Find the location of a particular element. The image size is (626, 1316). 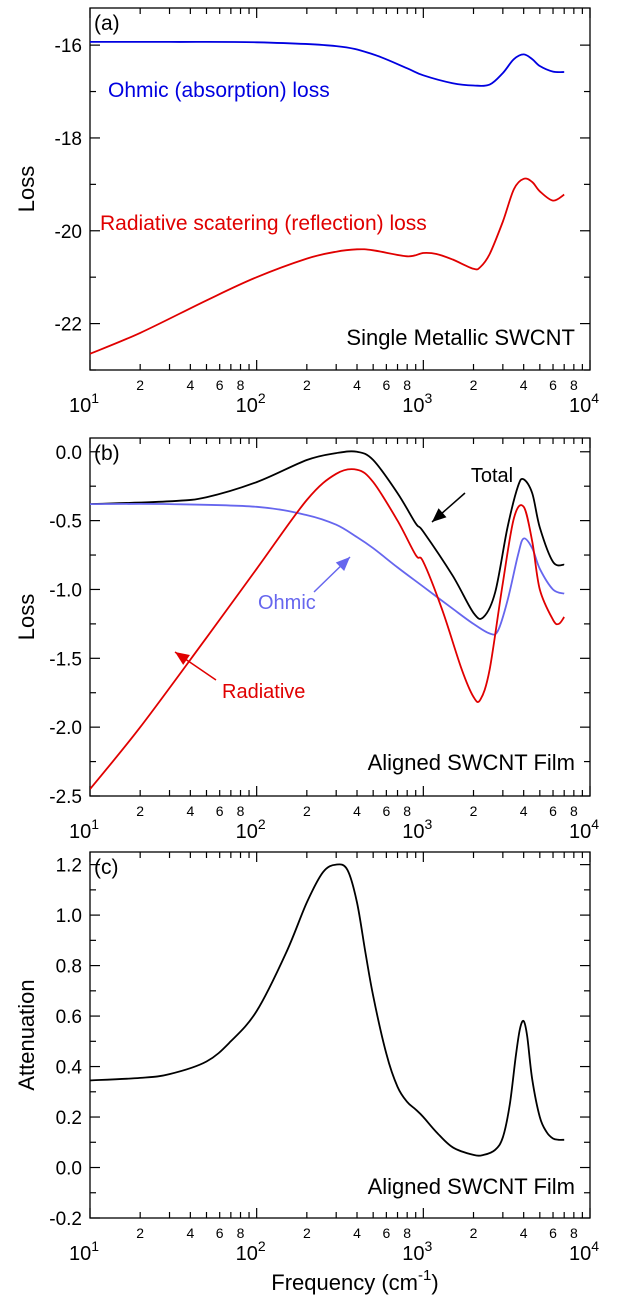

x-axis-label: Frequency (cm-1) is located at coordinates (354, 1281).